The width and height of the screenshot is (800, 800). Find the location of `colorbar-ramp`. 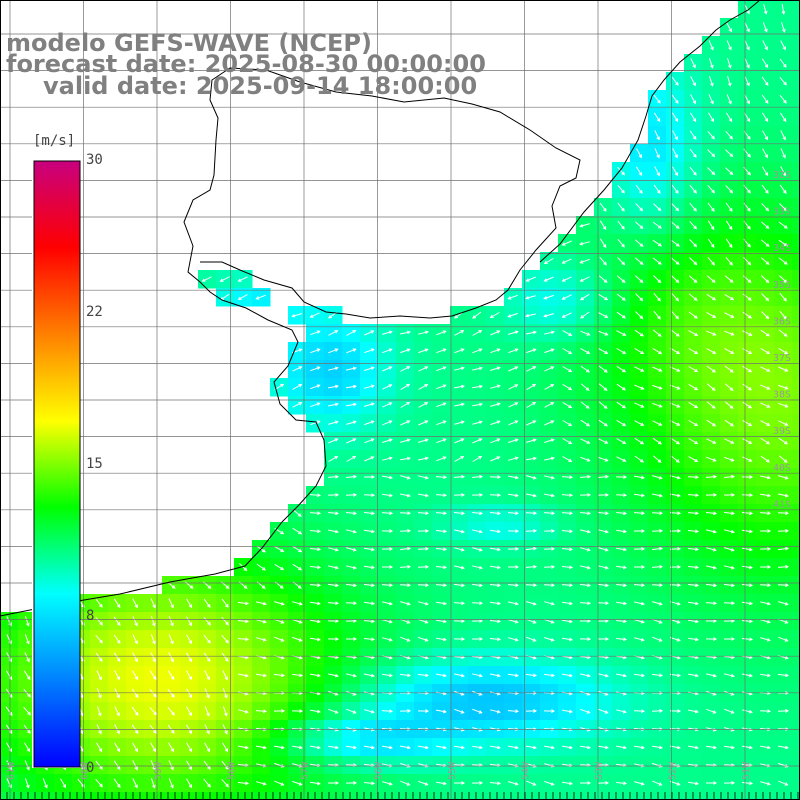

colorbar-ramp is located at coordinates (57, 464).